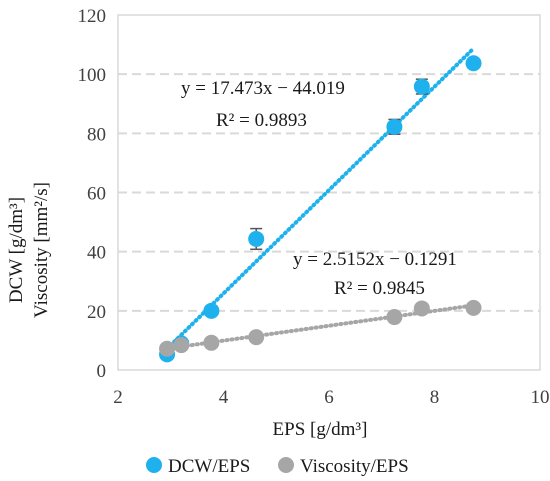 The height and width of the screenshot is (481, 550). Describe the element at coordinates (92, 16) in the screenshot. I see `y-tick-label: 120` at that location.